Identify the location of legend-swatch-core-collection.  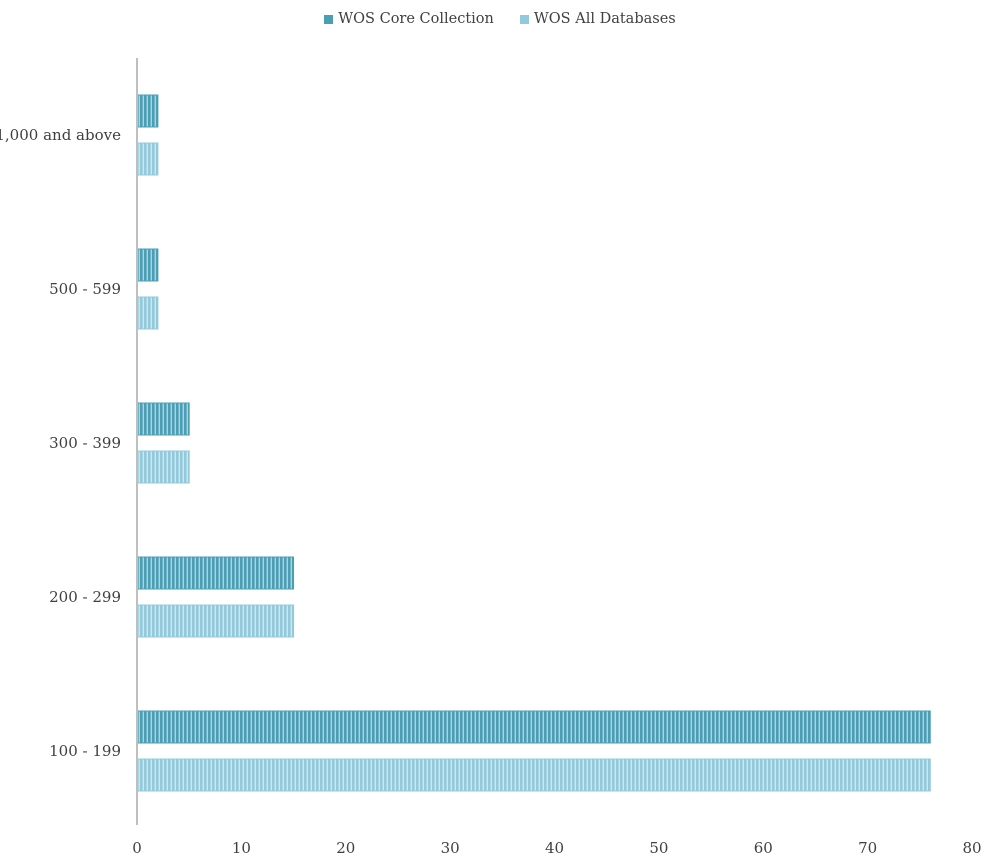
(329, 19).